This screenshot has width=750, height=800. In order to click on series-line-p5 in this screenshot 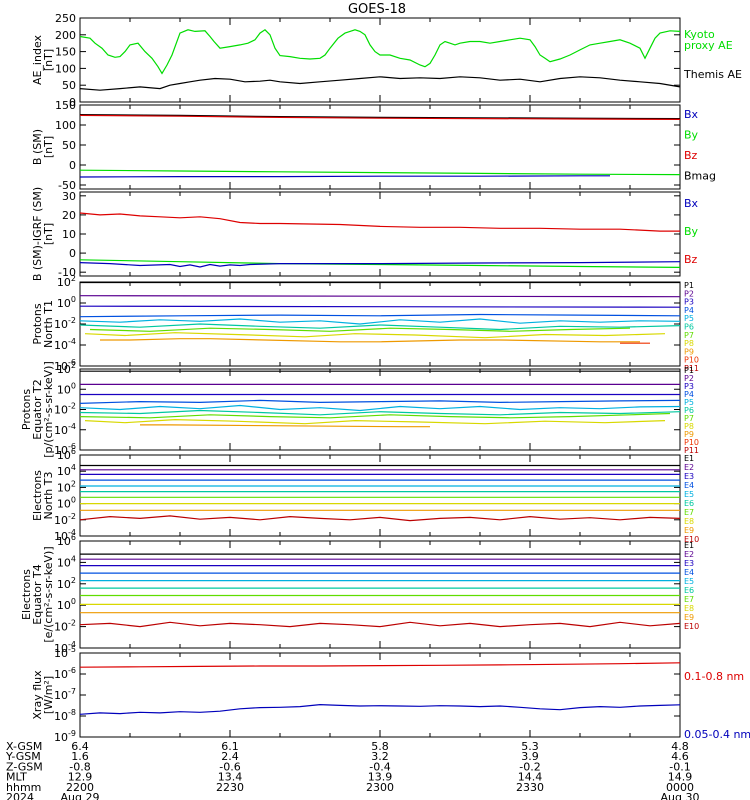, I will do `click(380, 321)`.